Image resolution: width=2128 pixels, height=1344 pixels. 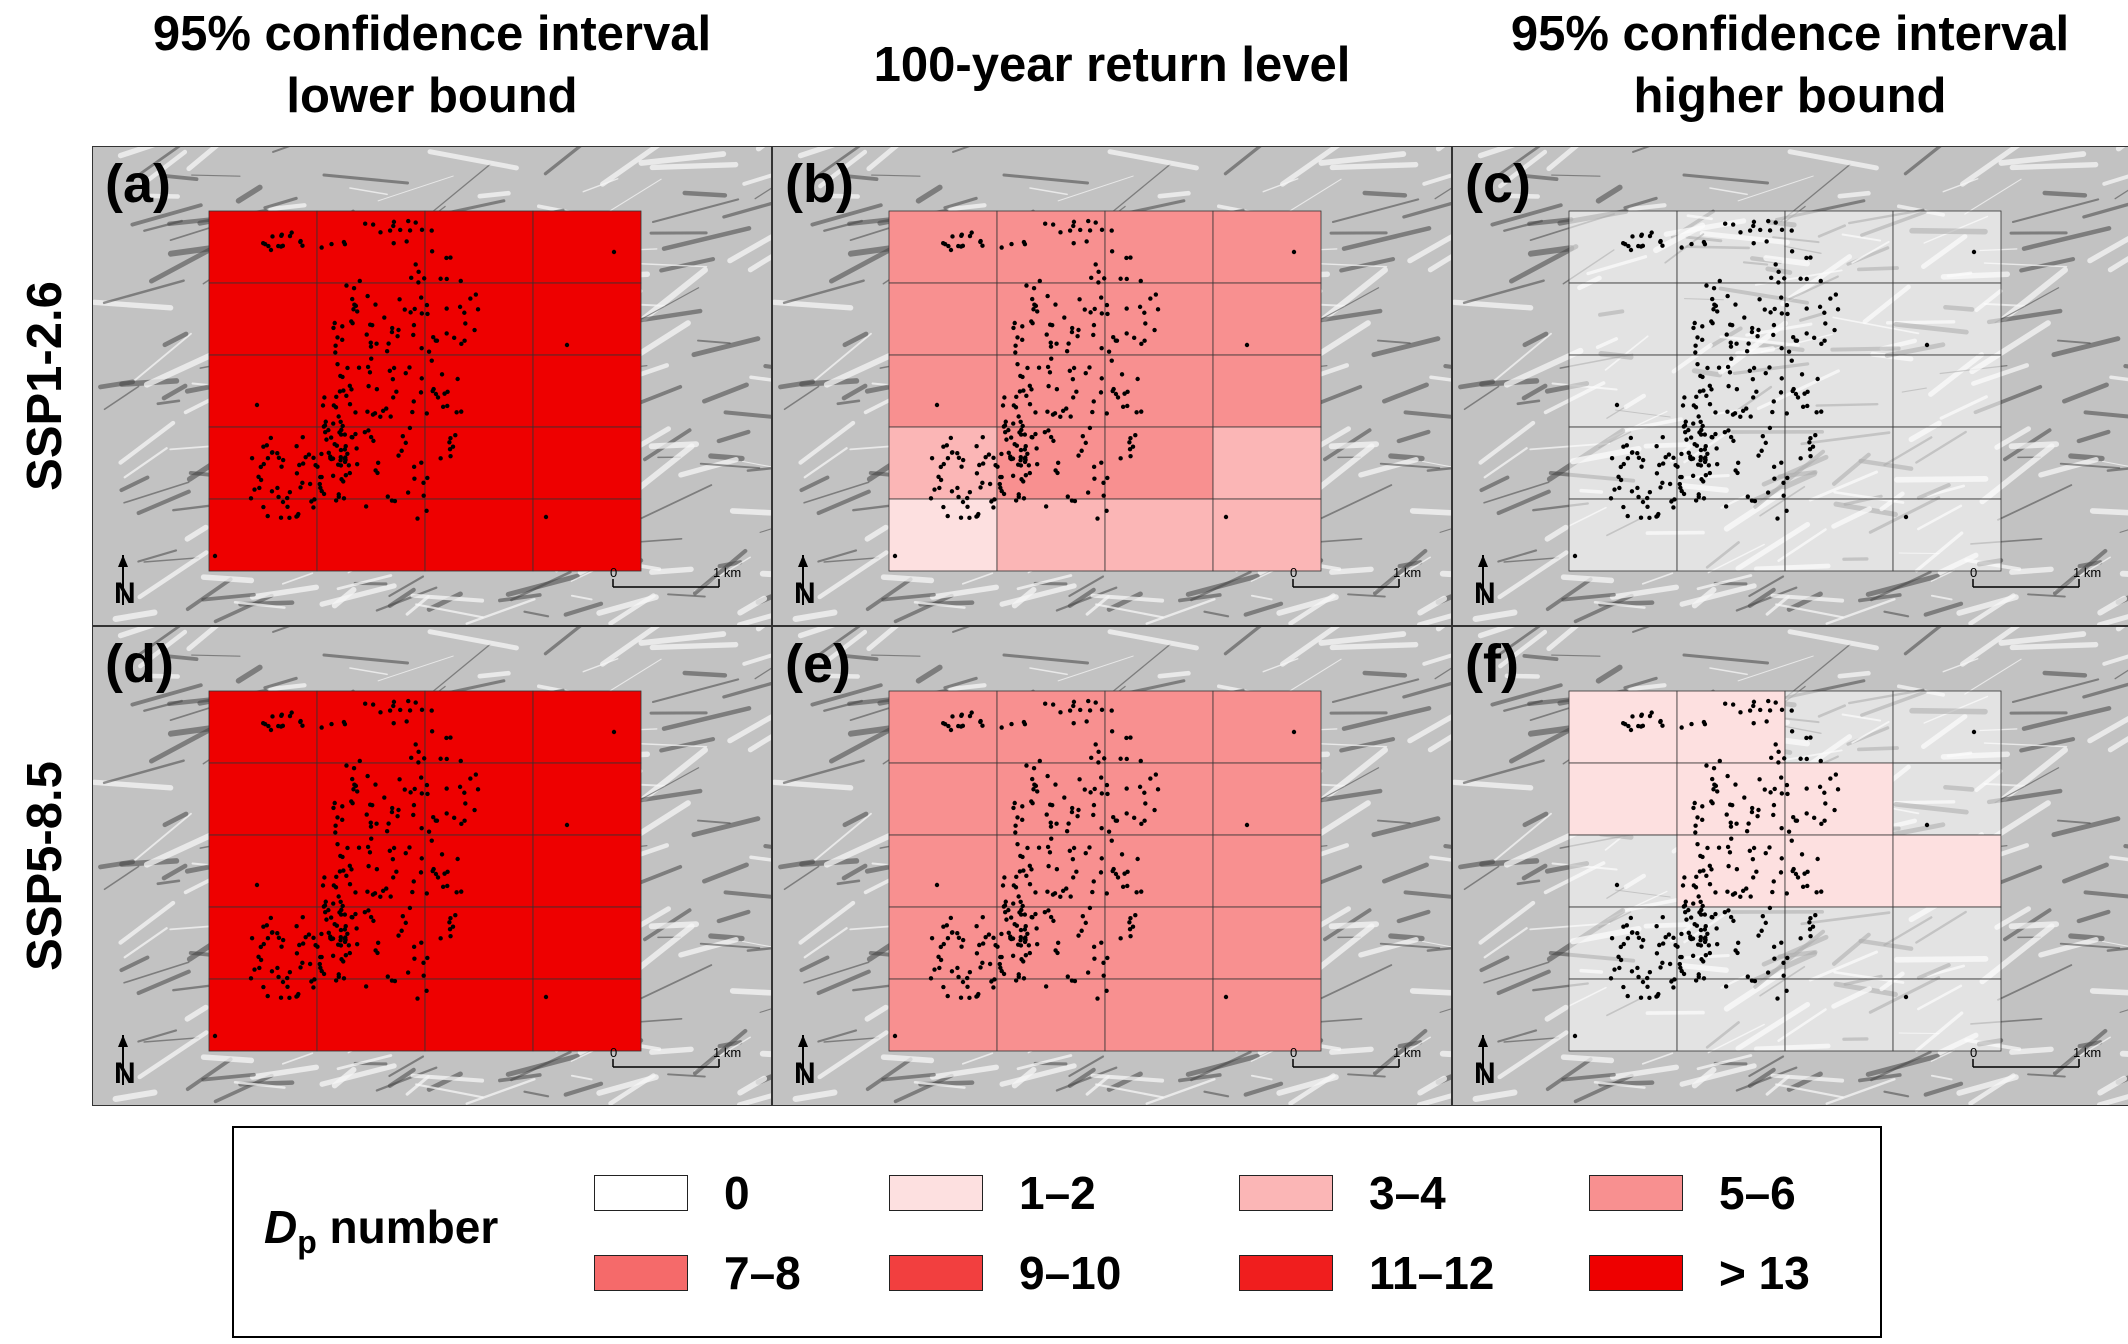 I want to click on scale-start-label: 0, so click(x=1293, y=1052).